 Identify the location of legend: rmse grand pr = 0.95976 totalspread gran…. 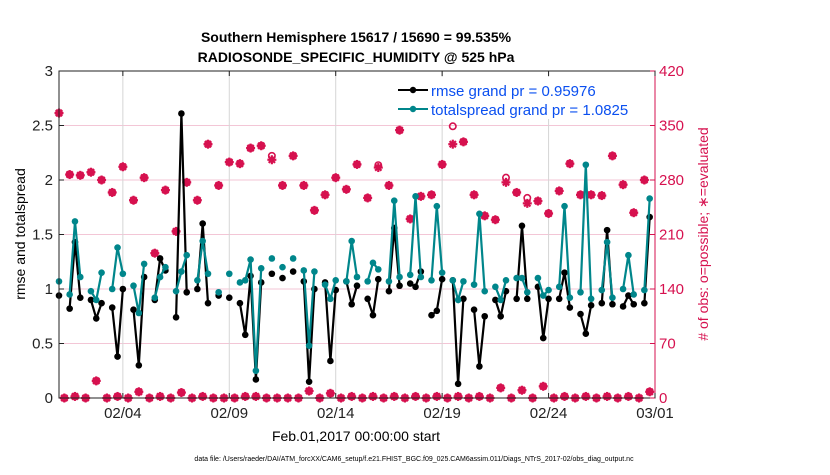
(523, 98).